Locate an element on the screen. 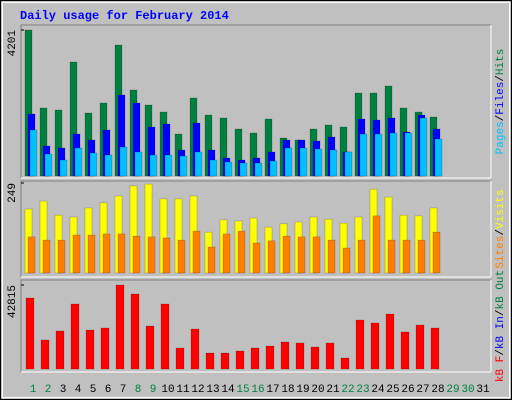 The width and height of the screenshot is (512, 400). x-tick-label: 2 is located at coordinates (48, 390).